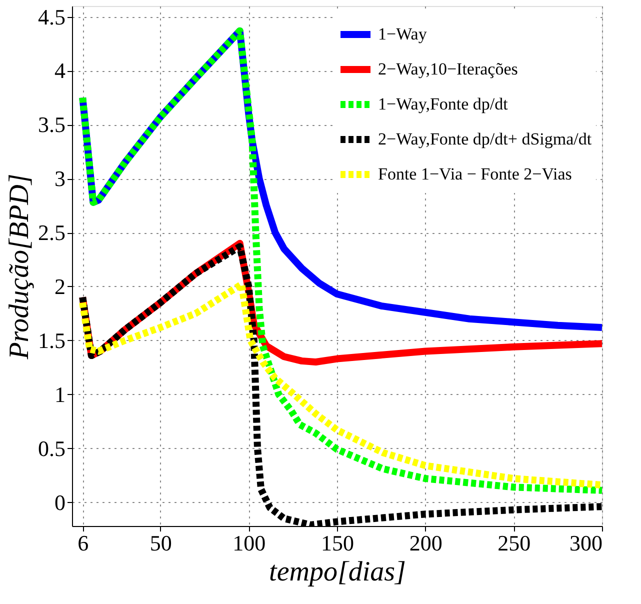  What do you see at coordinates (337, 543) in the screenshot?
I see `x-tick-label: 150` at bounding box center [337, 543].